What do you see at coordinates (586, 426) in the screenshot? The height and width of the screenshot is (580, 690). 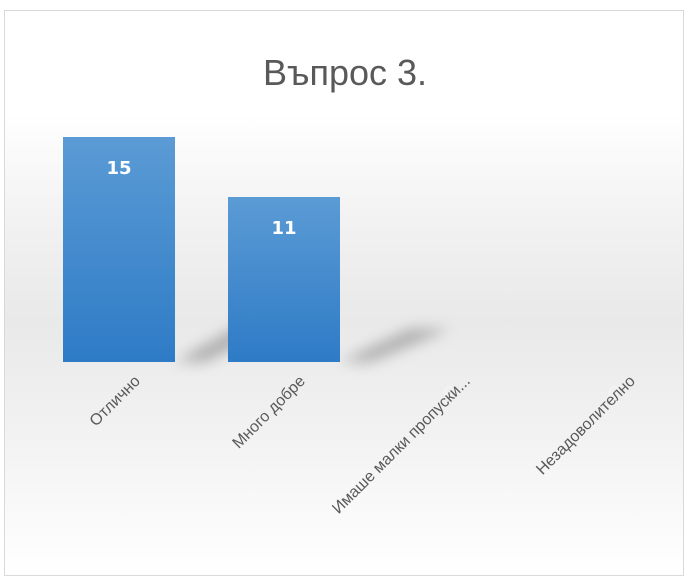 I see `category-label: Незадоволително` at bounding box center [586, 426].